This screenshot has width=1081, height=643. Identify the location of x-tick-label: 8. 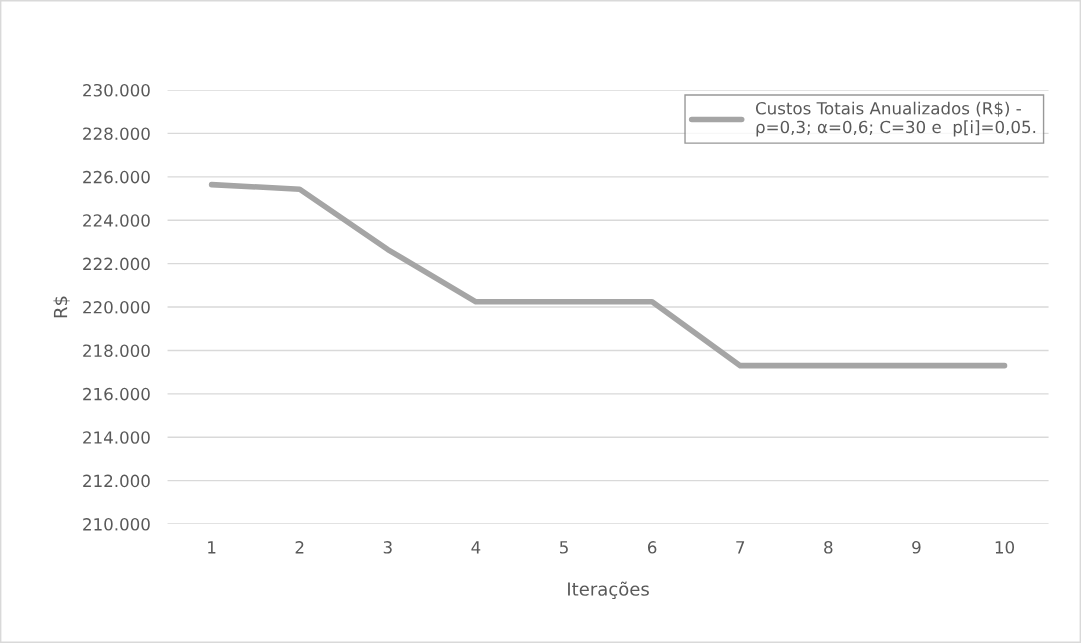
(828, 547).